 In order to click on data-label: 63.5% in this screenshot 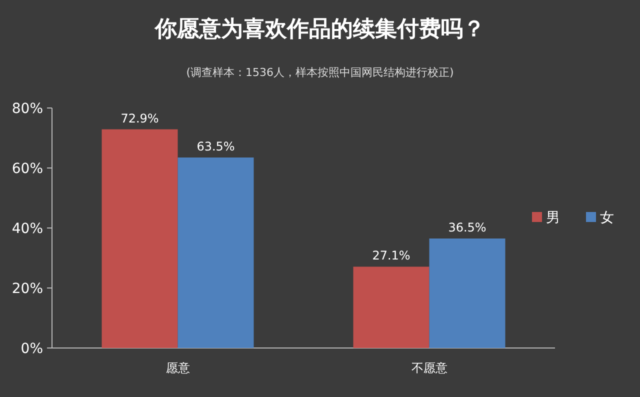, I will do `click(215, 147)`.